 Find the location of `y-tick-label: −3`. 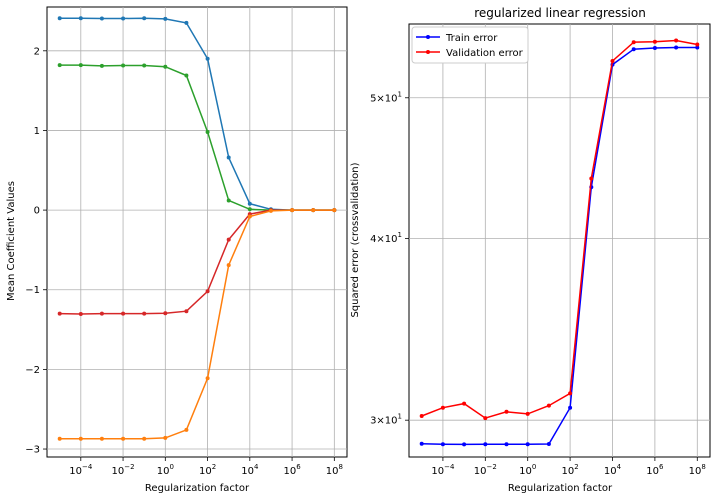

y-tick-label: −3 is located at coordinates (32, 450).